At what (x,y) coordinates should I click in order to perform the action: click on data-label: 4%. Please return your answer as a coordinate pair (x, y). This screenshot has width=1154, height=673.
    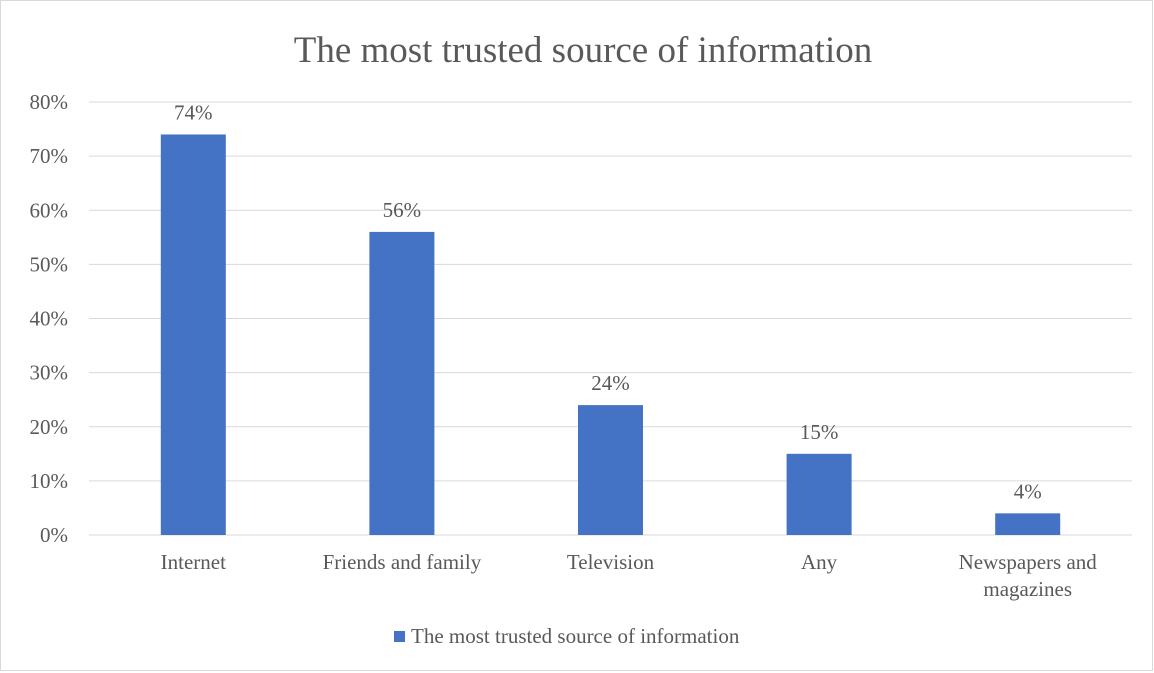
    Looking at the image, I should click on (1028, 491).